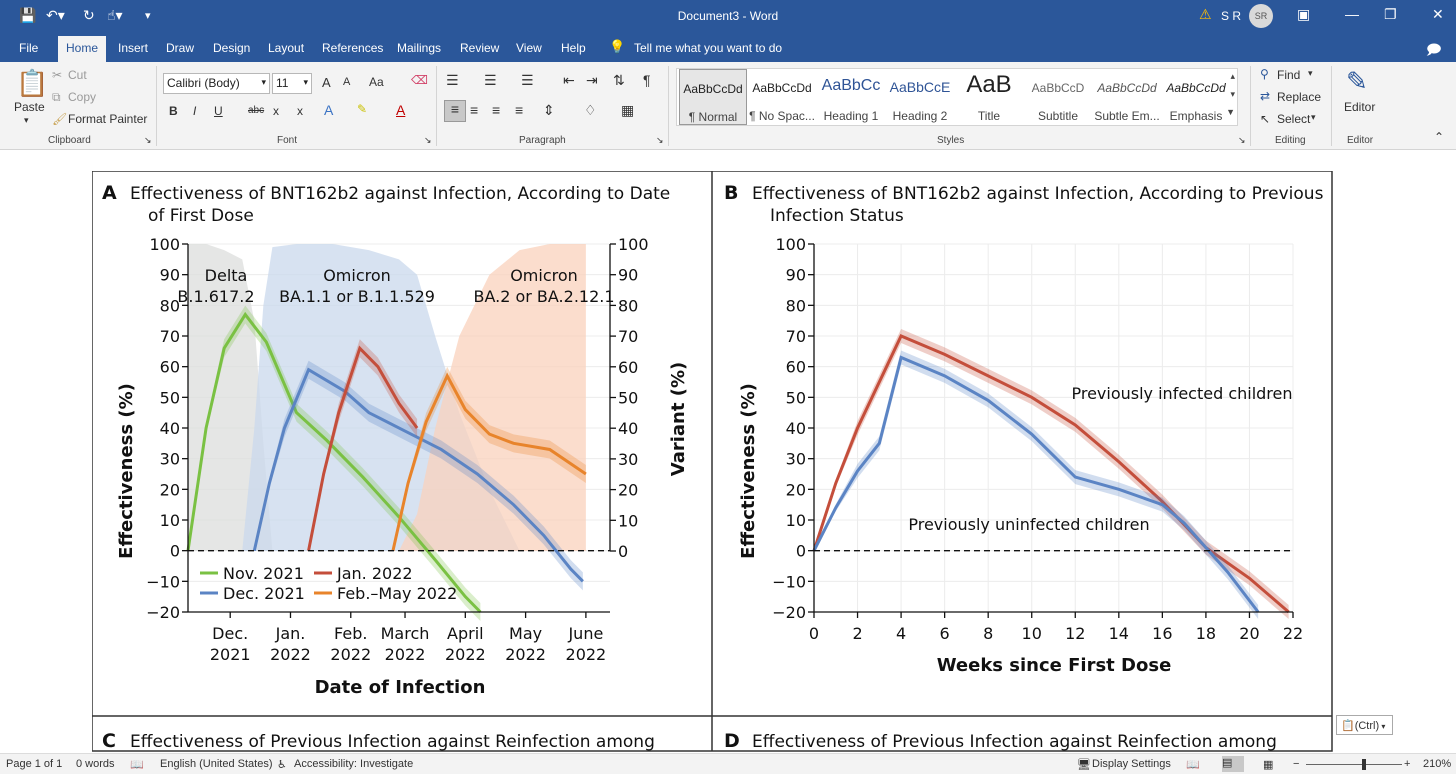 The image size is (1456, 774). Describe the element at coordinates (95, 764) in the screenshot. I see `word-count: 0 words` at that location.